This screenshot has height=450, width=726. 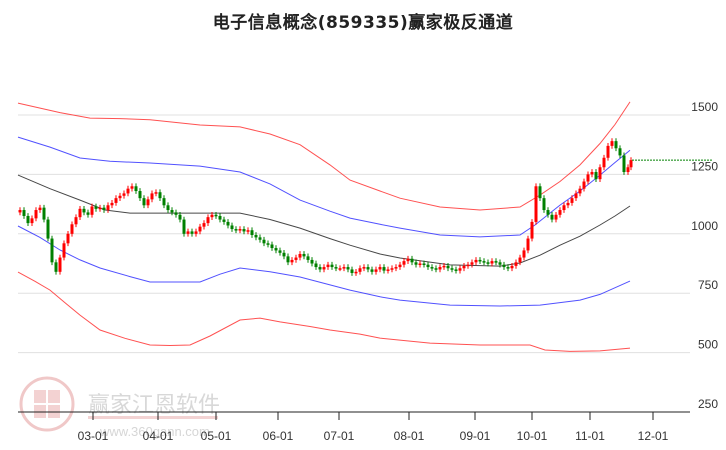 I want to click on x-tick-label: 09-01, so click(x=475, y=436).